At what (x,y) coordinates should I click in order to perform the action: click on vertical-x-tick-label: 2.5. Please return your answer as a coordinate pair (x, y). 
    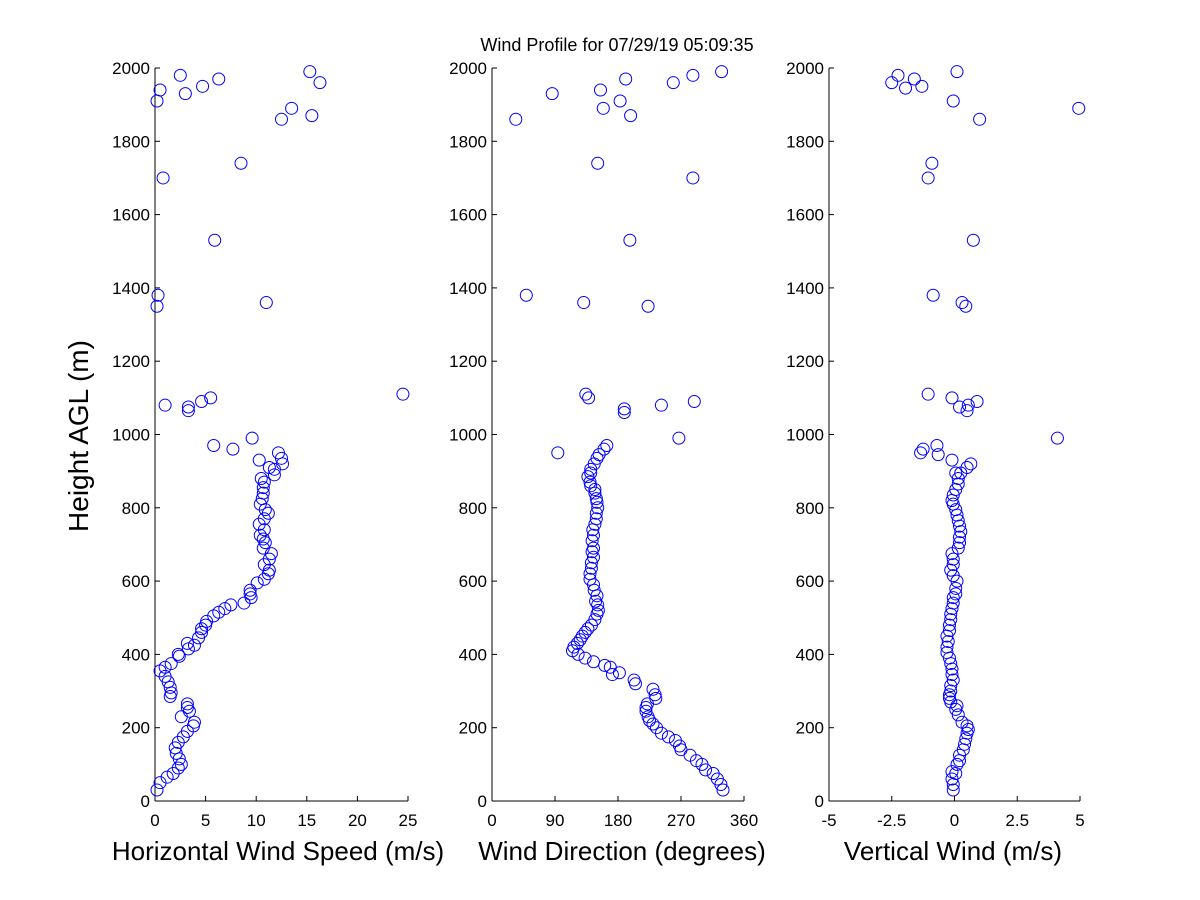
    Looking at the image, I should click on (1017, 820).